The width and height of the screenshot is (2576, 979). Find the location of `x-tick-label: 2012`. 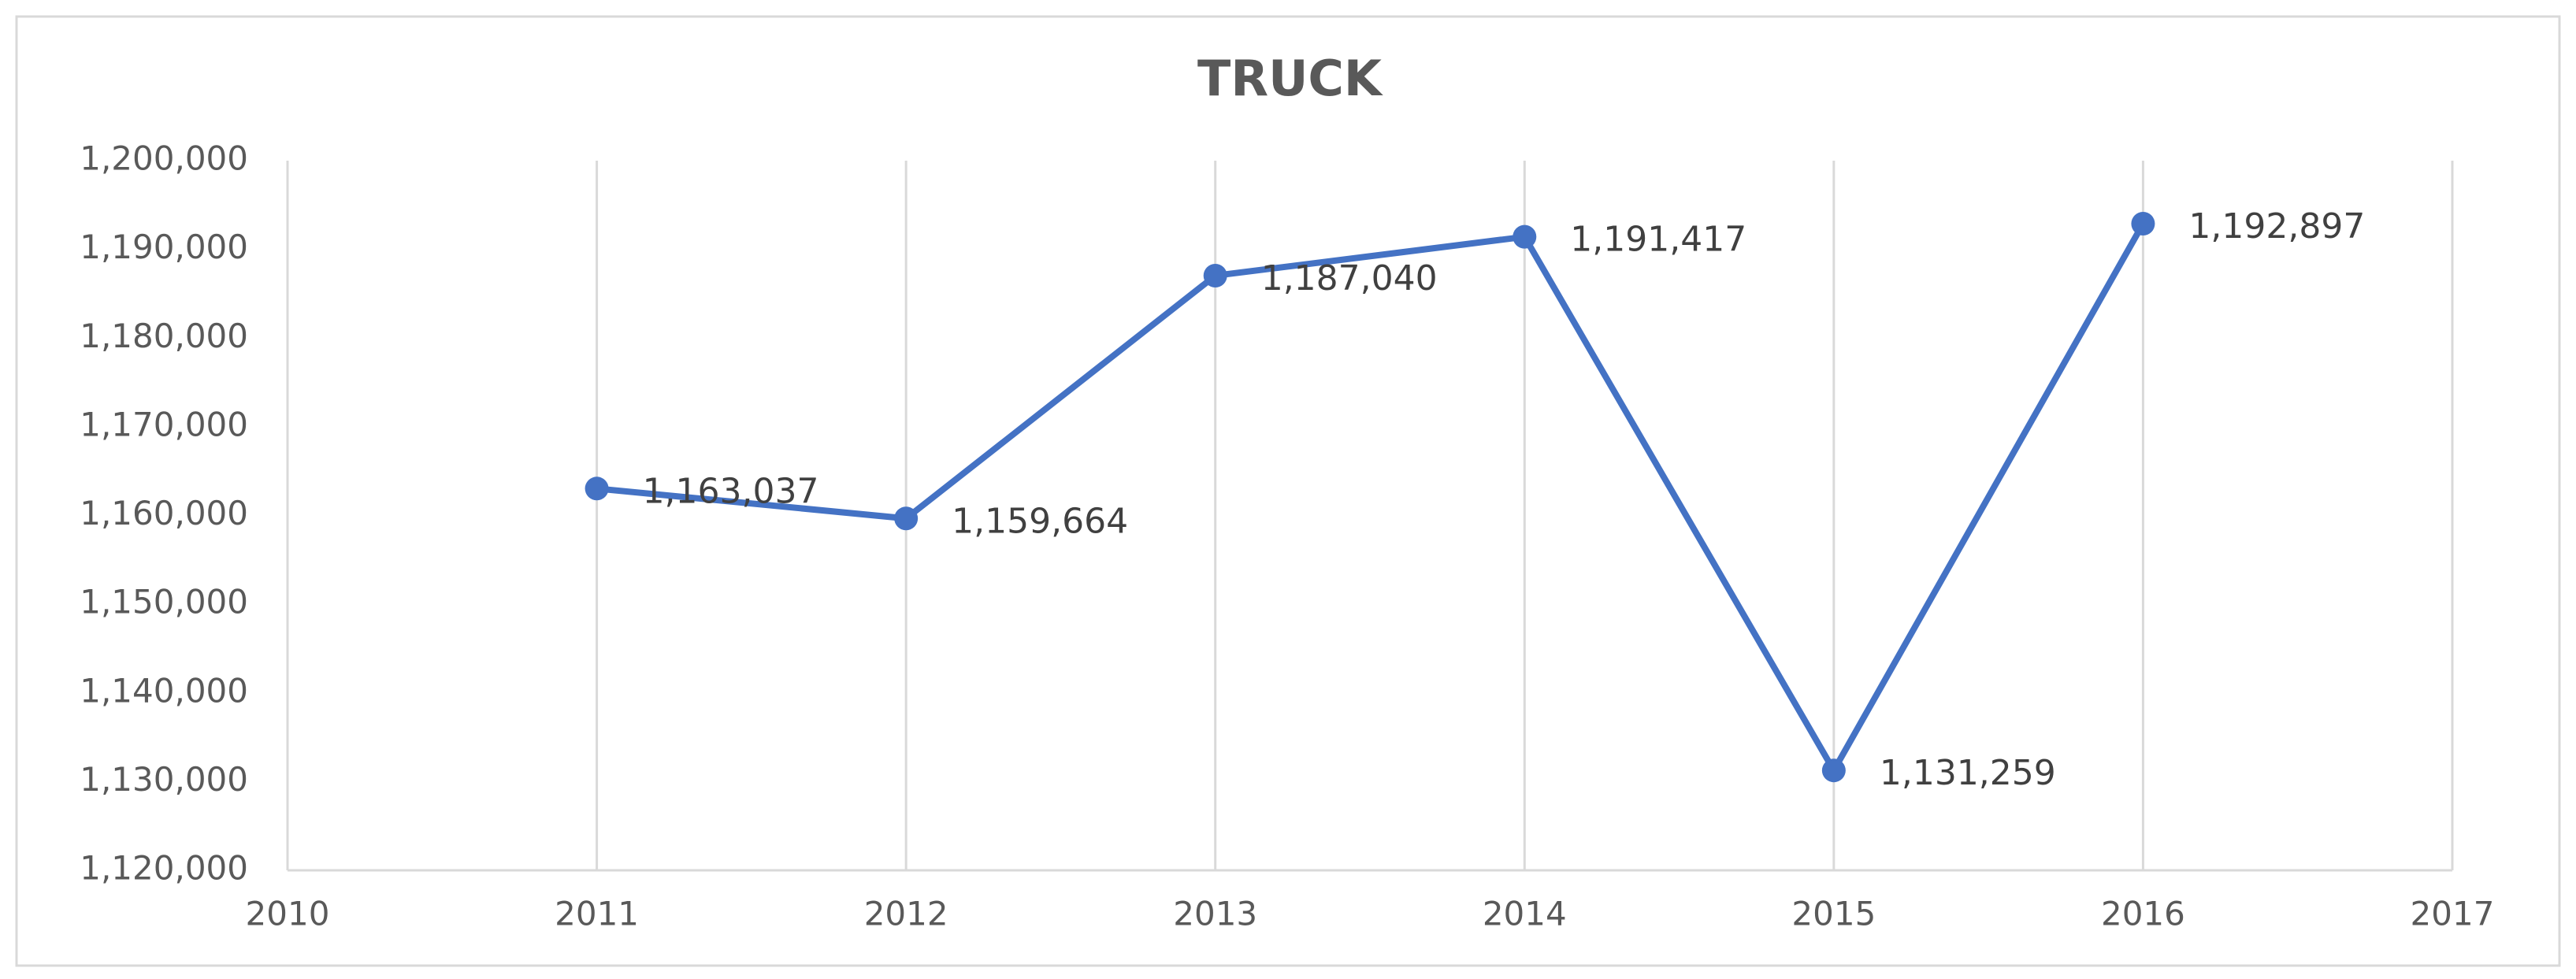

x-tick-label: 2012 is located at coordinates (906, 914).